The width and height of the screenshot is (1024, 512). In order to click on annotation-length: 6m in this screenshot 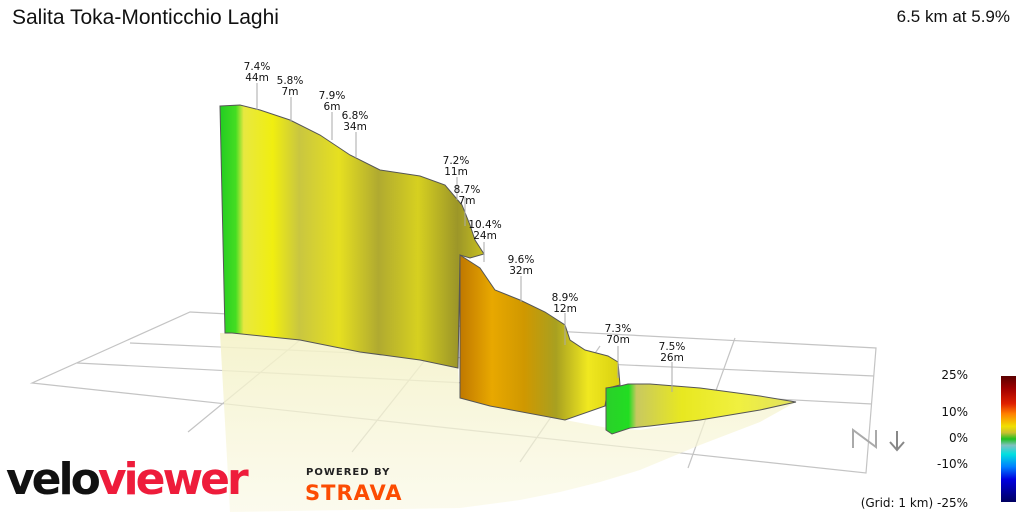, I will do `click(332, 107)`.